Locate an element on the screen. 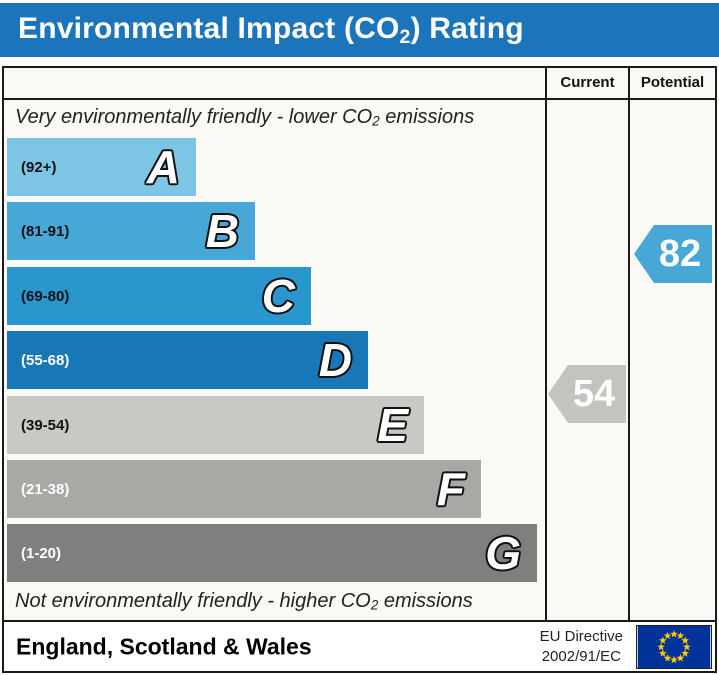  eu-directive-label: EU Directive 2002/91/EC is located at coordinates (581, 647).